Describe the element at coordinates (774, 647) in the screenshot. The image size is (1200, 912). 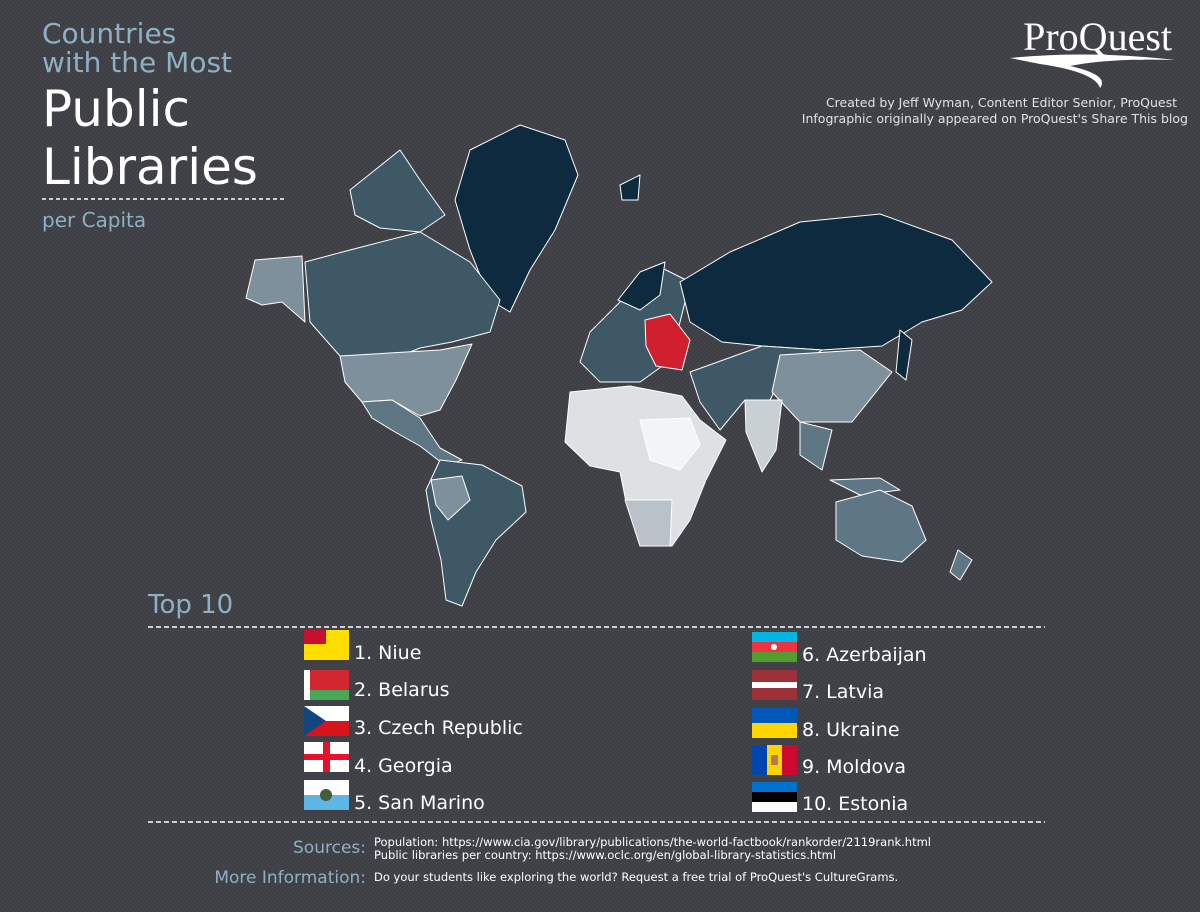
I see `flag-azerbaijan` at that location.